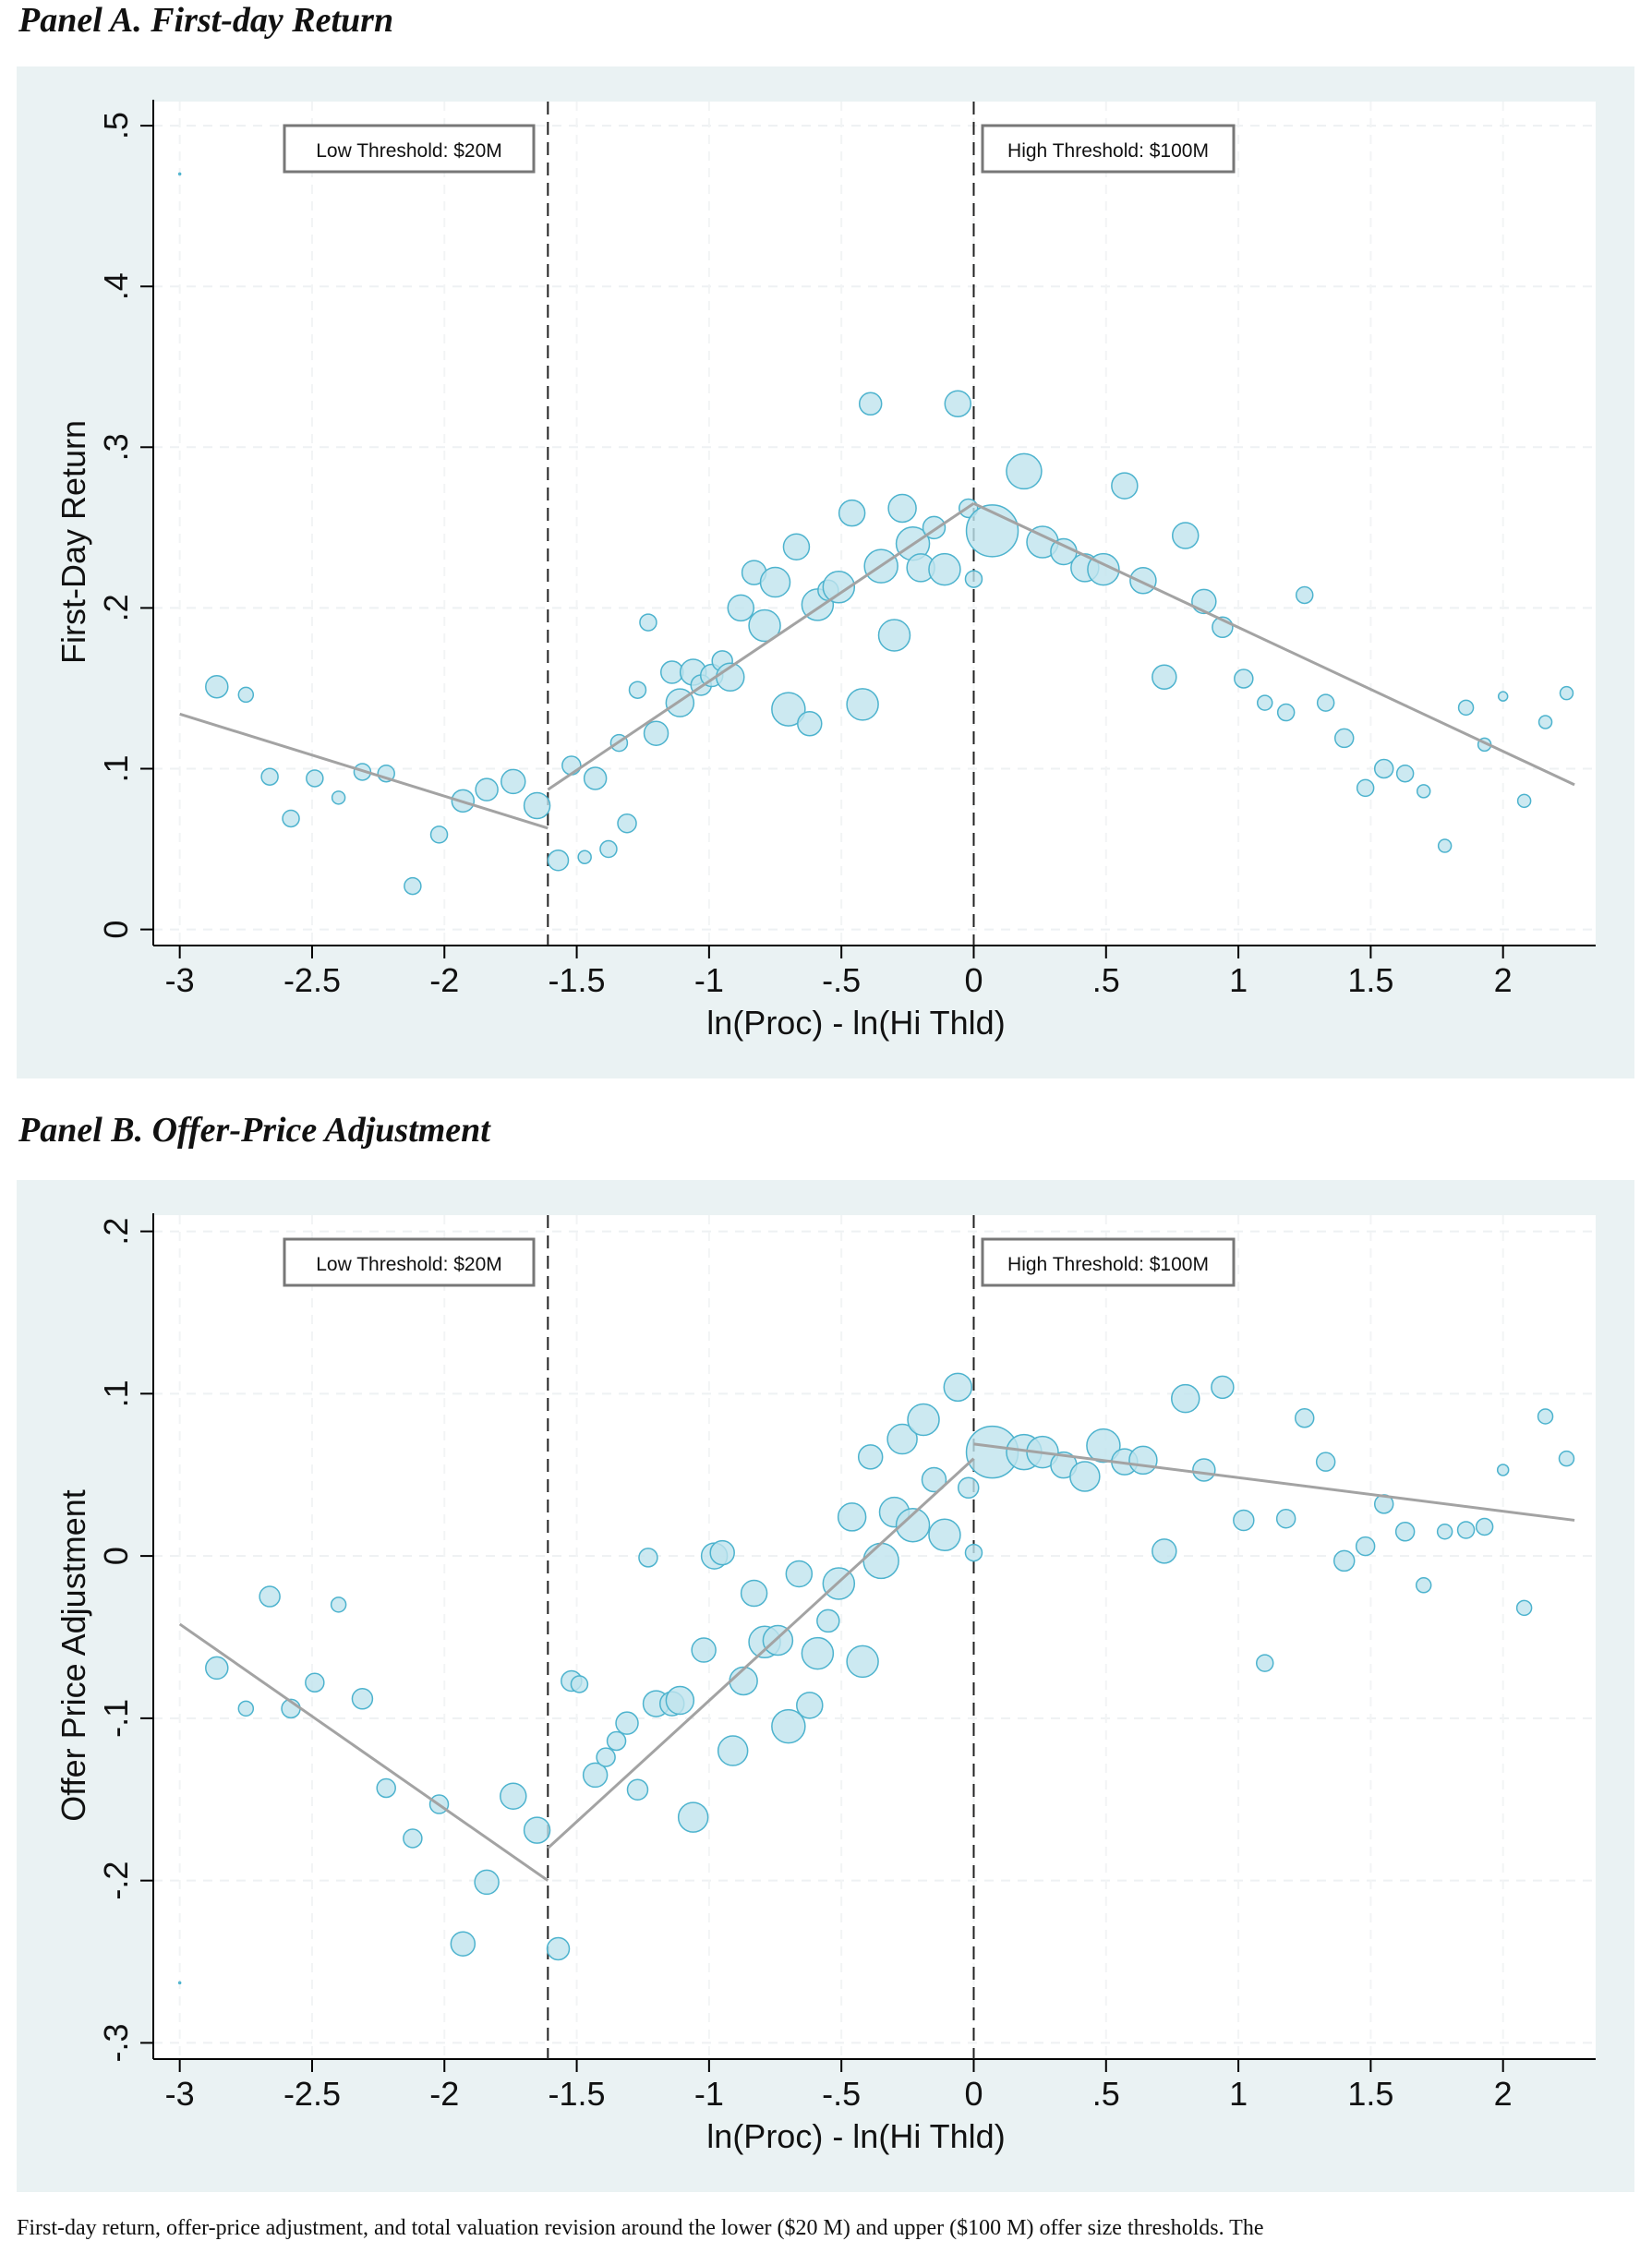 This screenshot has height=2241, width=1652. What do you see at coordinates (206, 20) in the screenshot?
I see `panel-a-title: Panel A. First-day Return` at bounding box center [206, 20].